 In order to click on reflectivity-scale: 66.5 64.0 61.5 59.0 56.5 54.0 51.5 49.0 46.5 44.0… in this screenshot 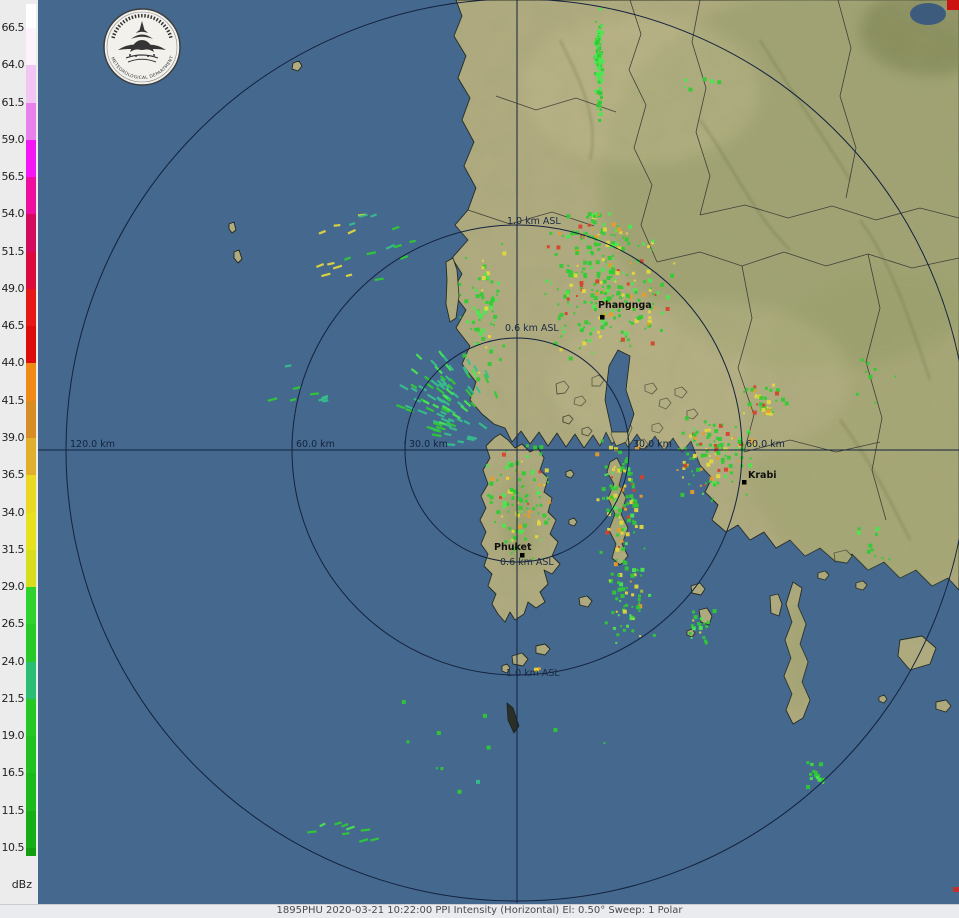, I will do `click(19, 459)`.